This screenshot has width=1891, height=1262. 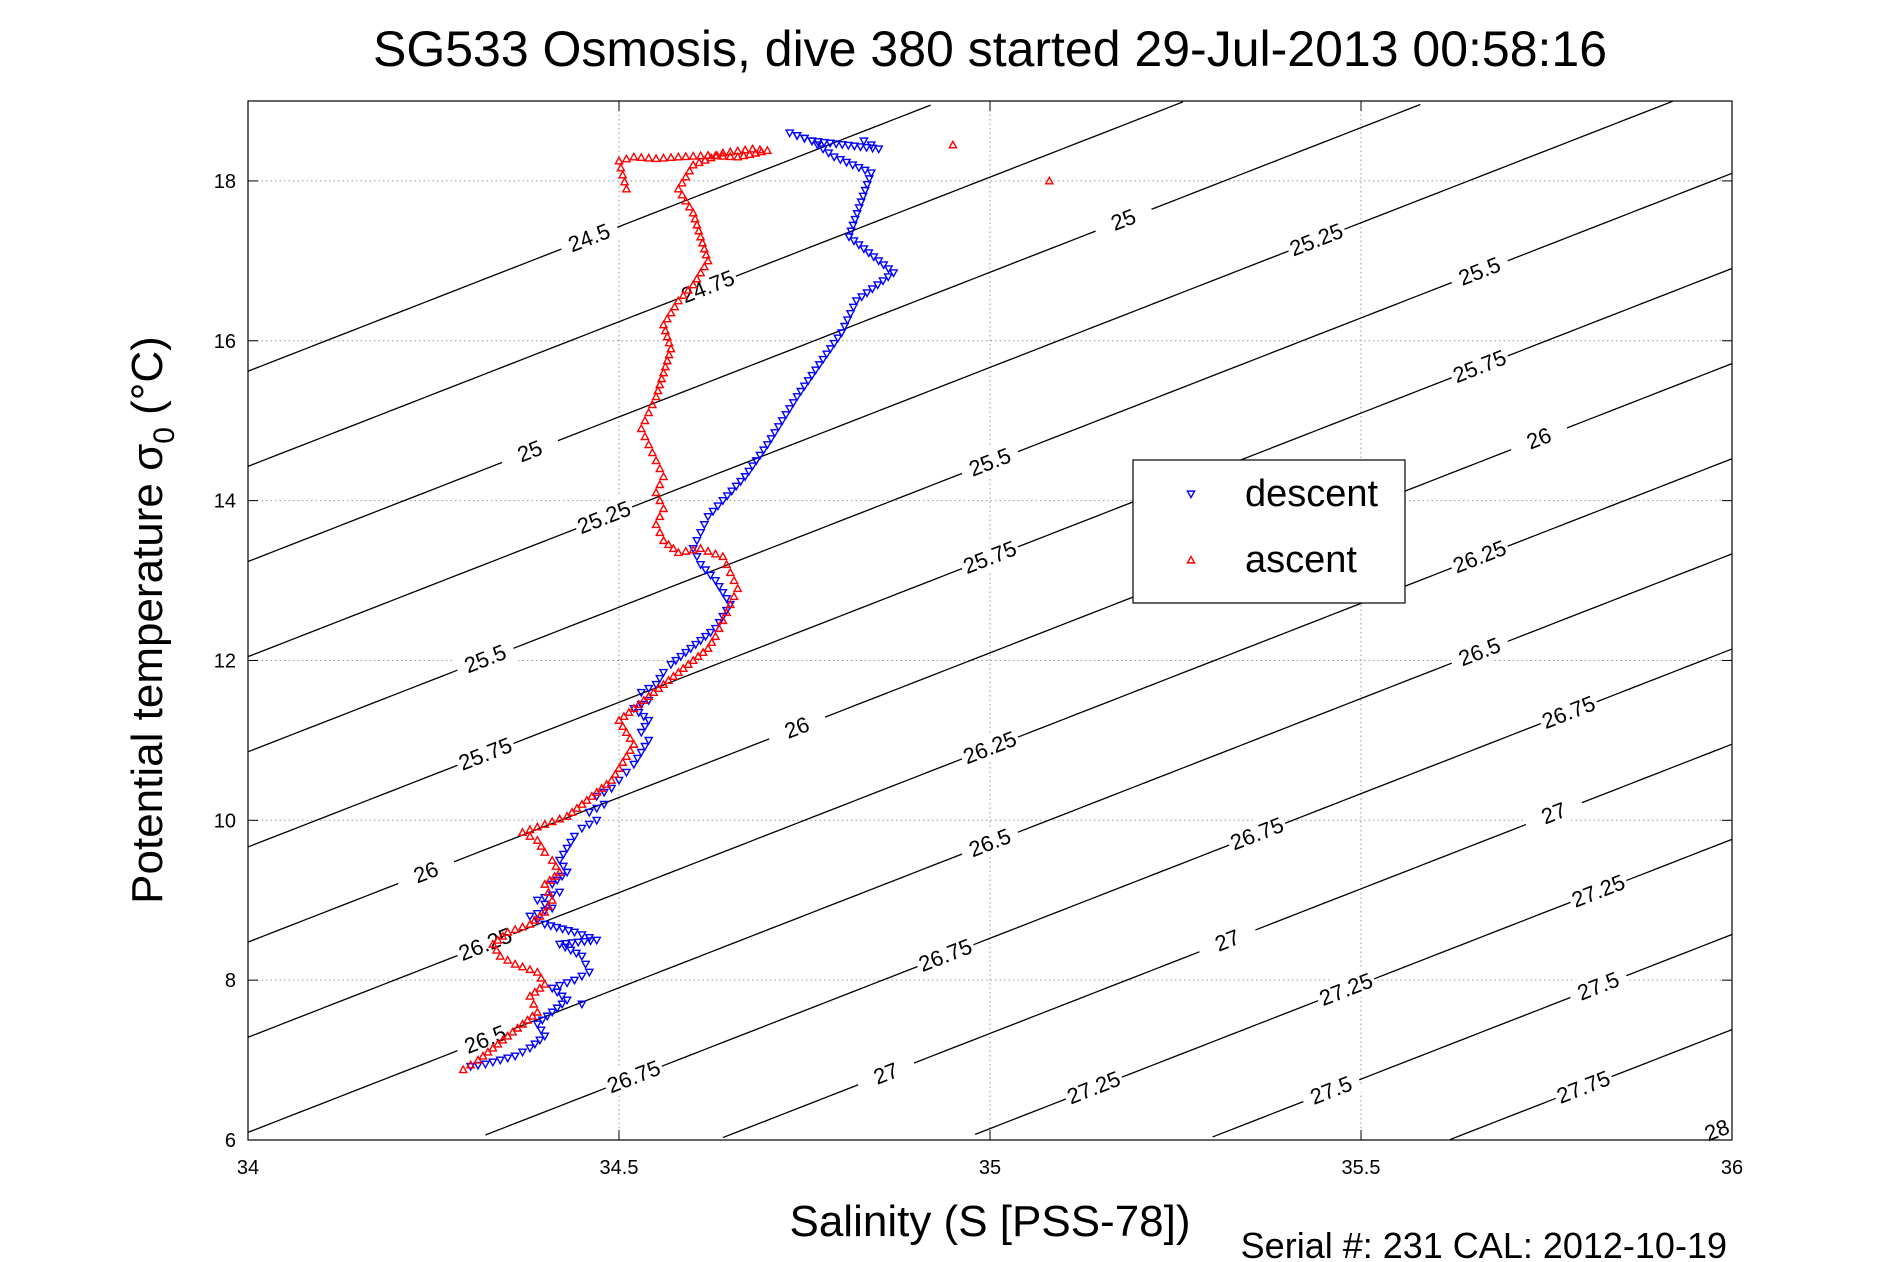 What do you see at coordinates (1484, 1243) in the screenshot?
I see `serial-cal-footer: Serial #: 231 CAL: 2012-10-19` at bounding box center [1484, 1243].